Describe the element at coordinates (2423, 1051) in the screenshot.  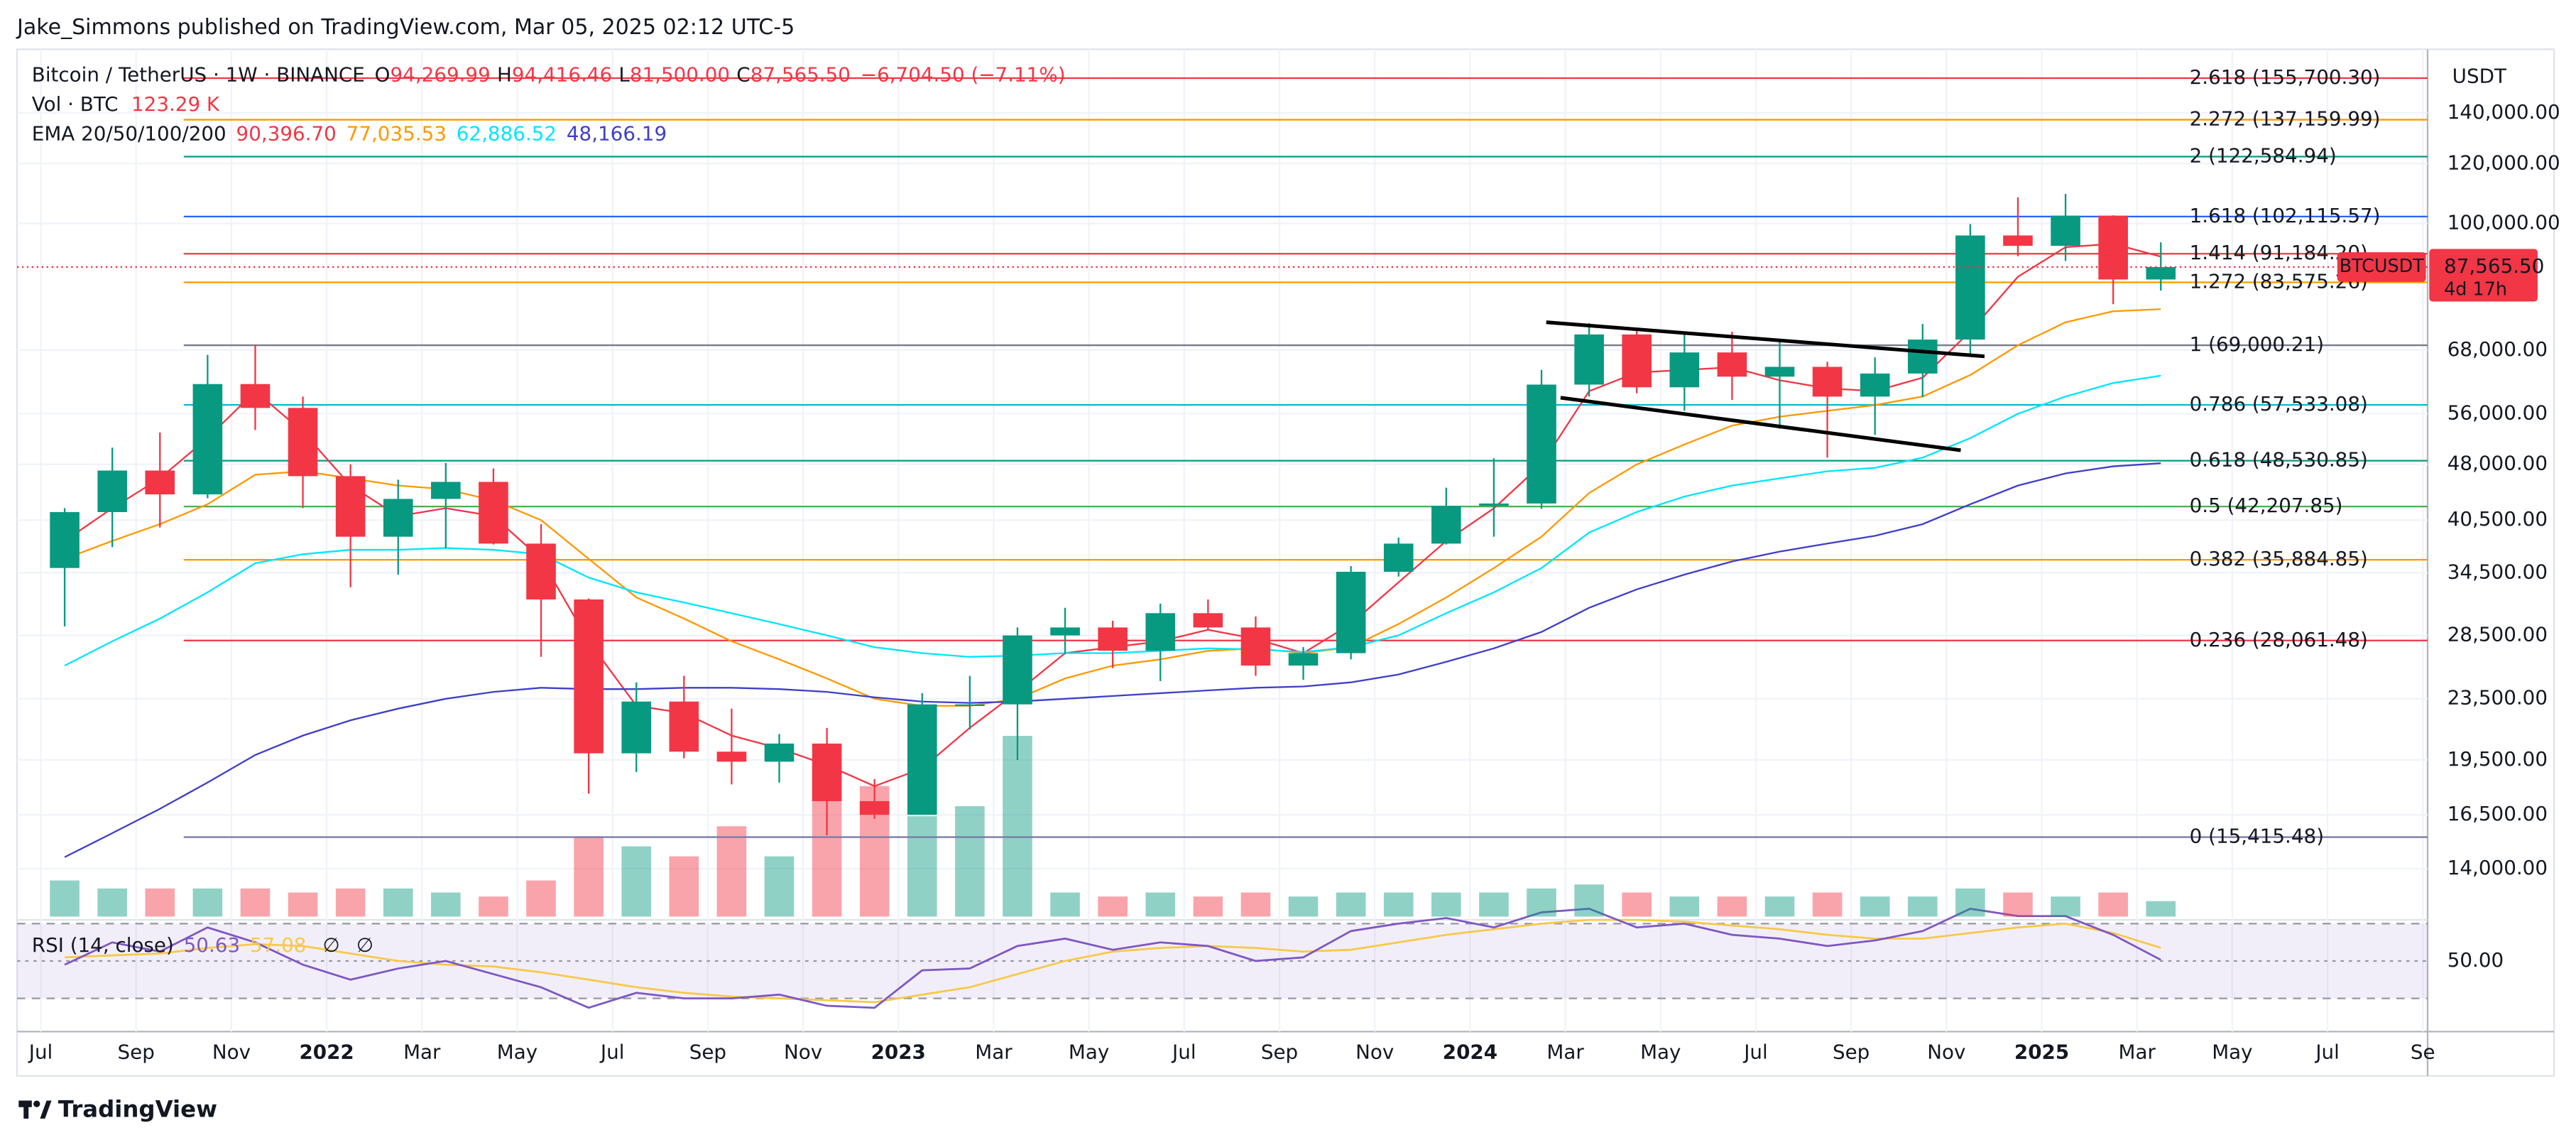
I see `x-tick-label: Se` at that location.